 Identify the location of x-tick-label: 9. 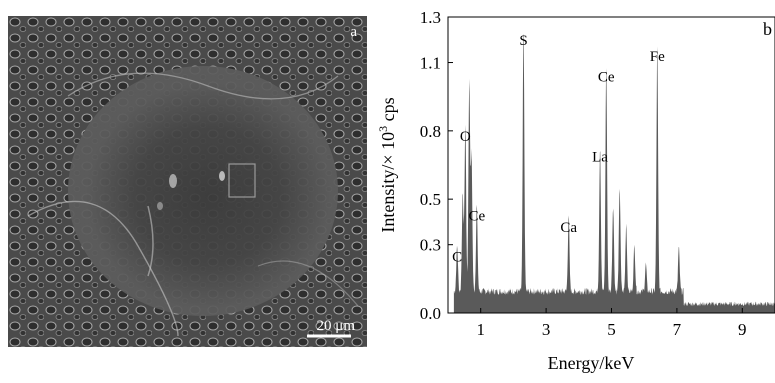
(742, 329).